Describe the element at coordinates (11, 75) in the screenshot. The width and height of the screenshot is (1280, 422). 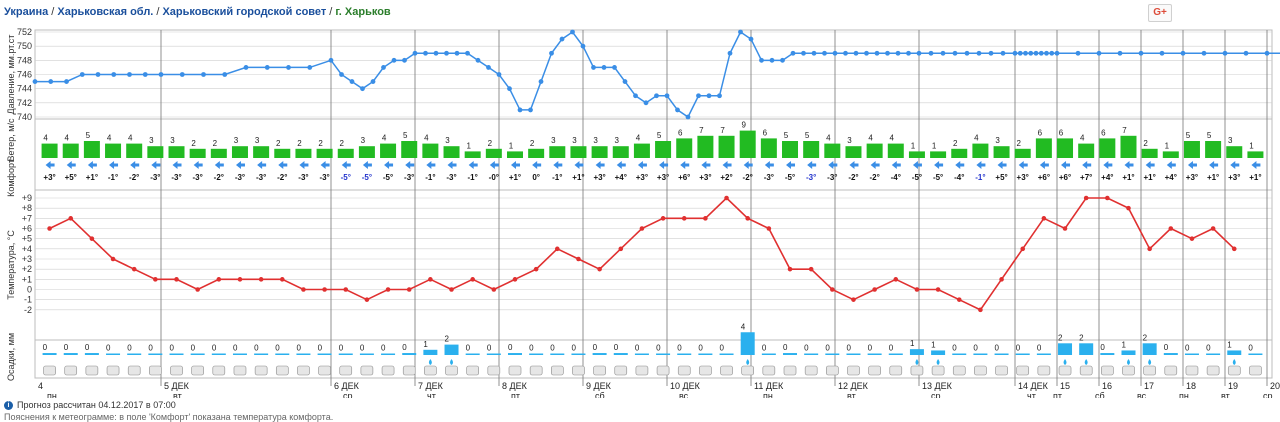
I see `pressure-axis-label: Давление, мм.рт.ст` at that location.